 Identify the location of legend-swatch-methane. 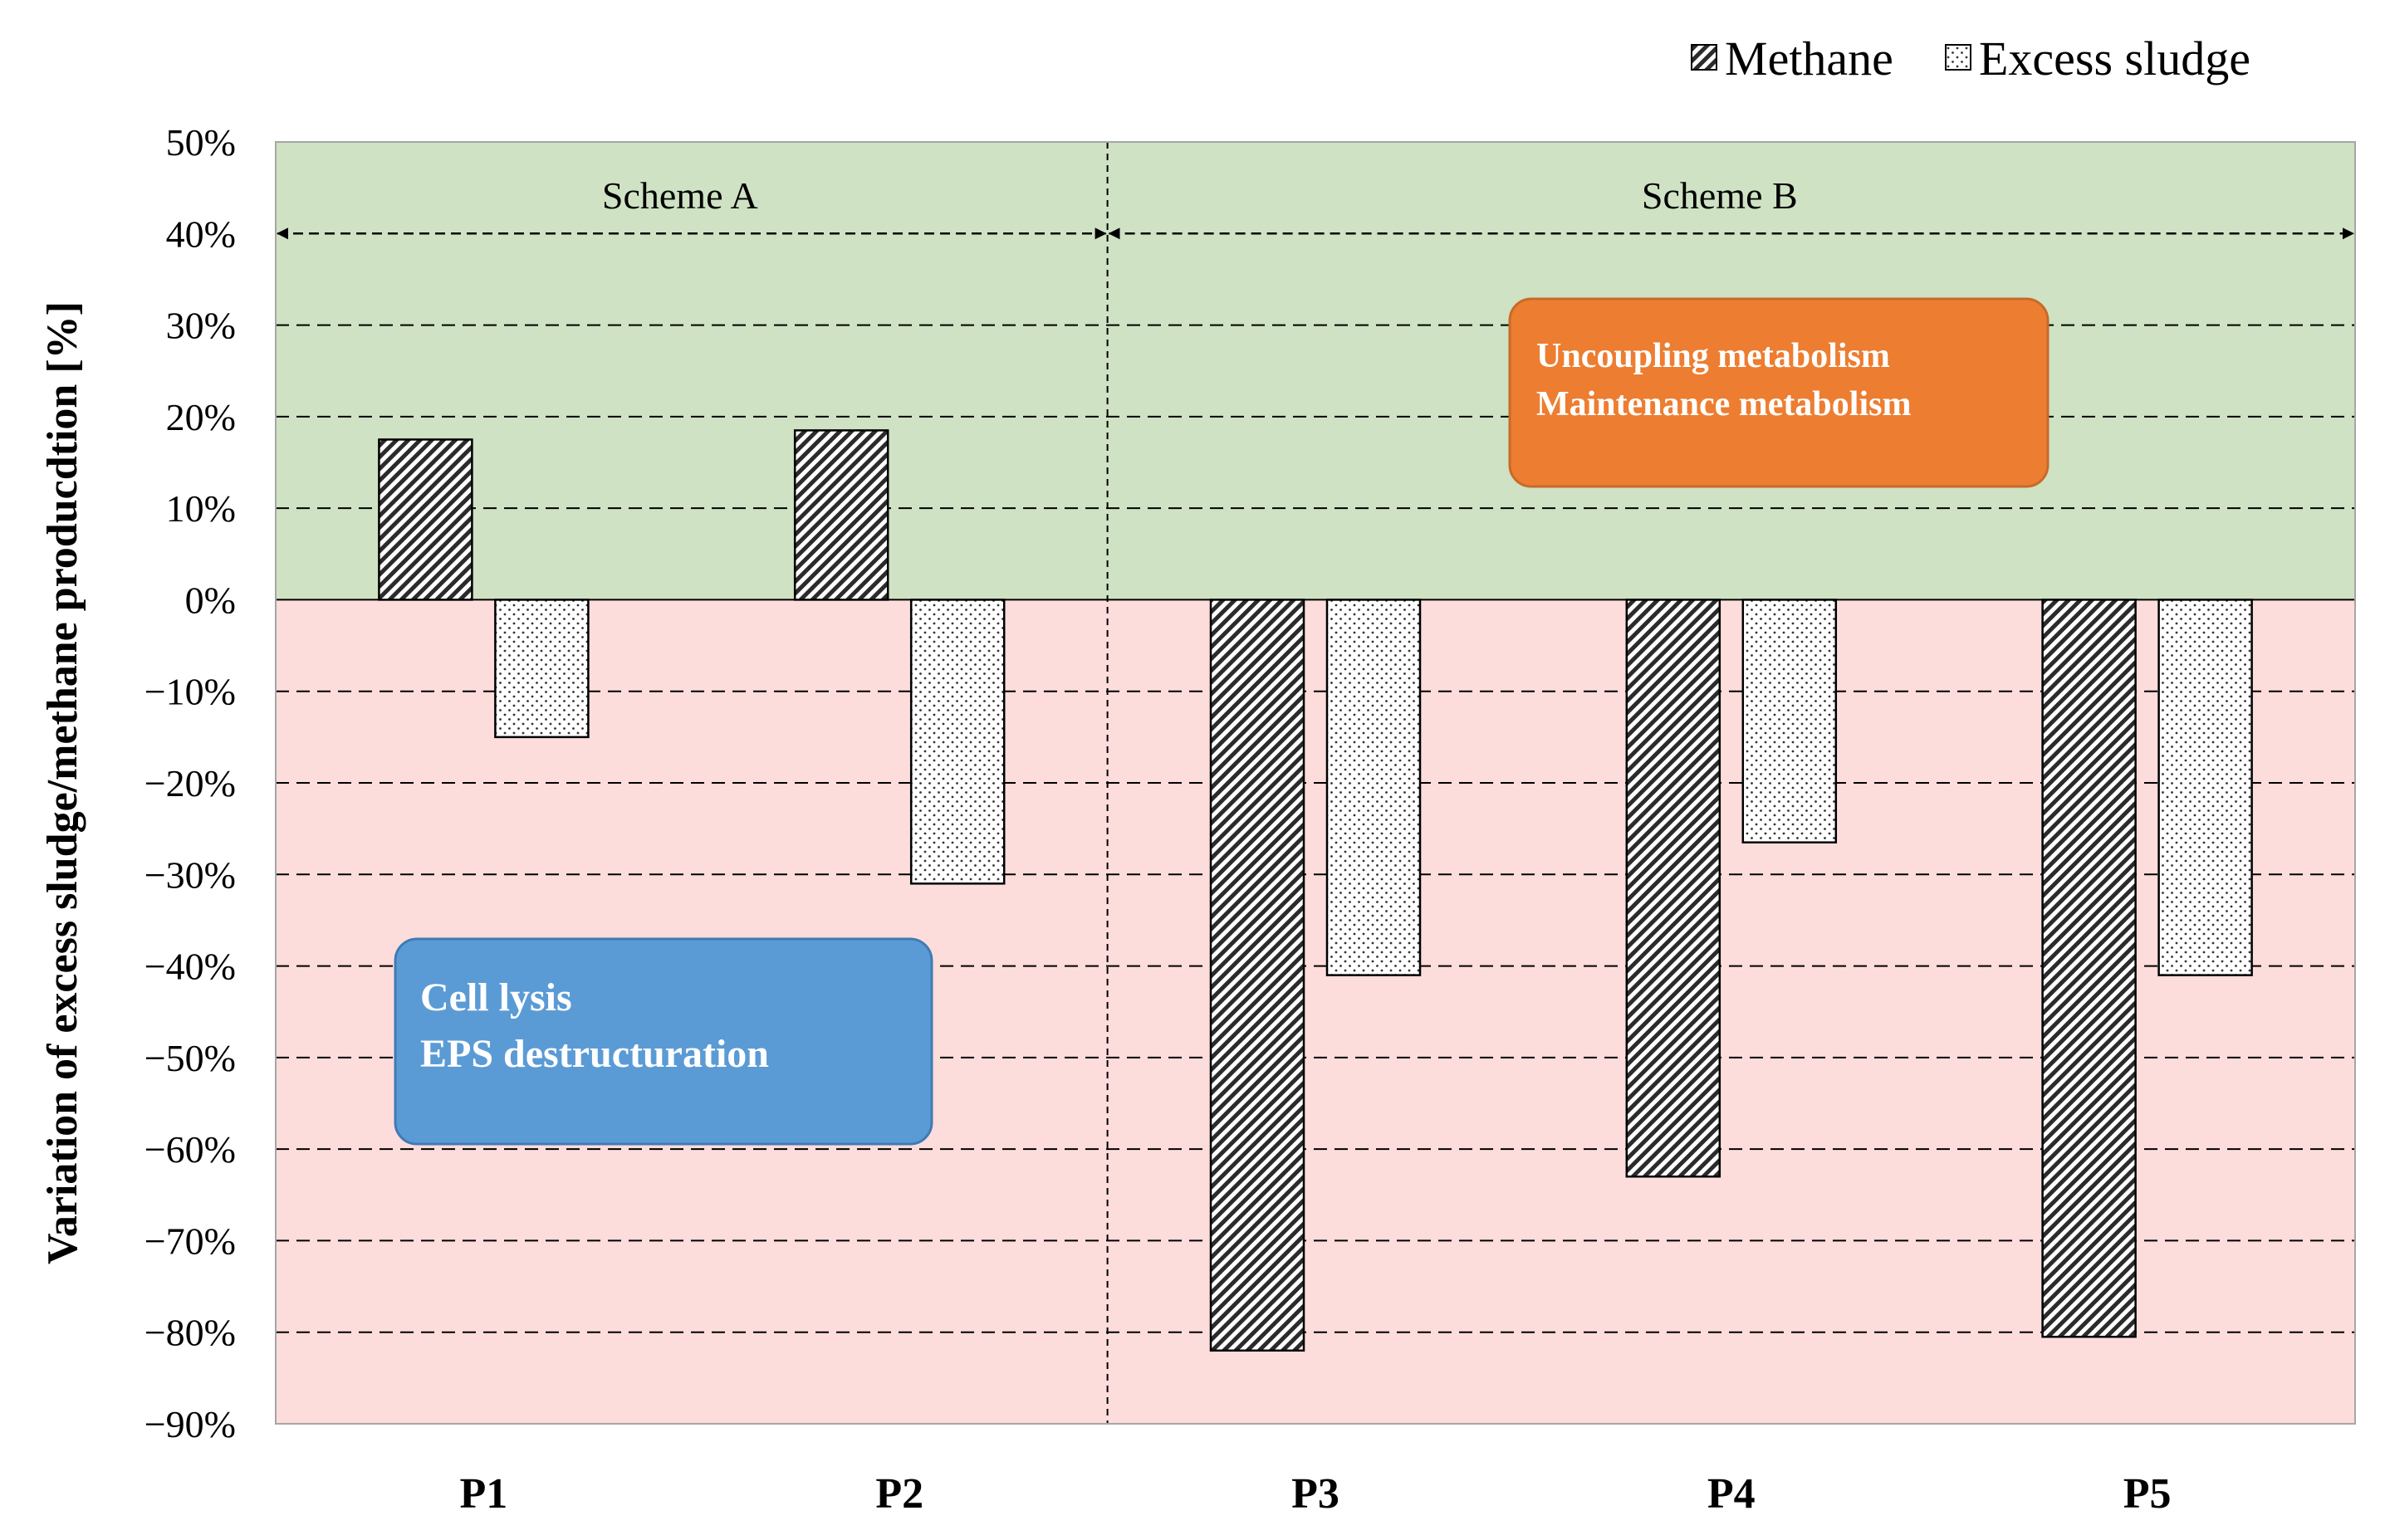
(1704, 58).